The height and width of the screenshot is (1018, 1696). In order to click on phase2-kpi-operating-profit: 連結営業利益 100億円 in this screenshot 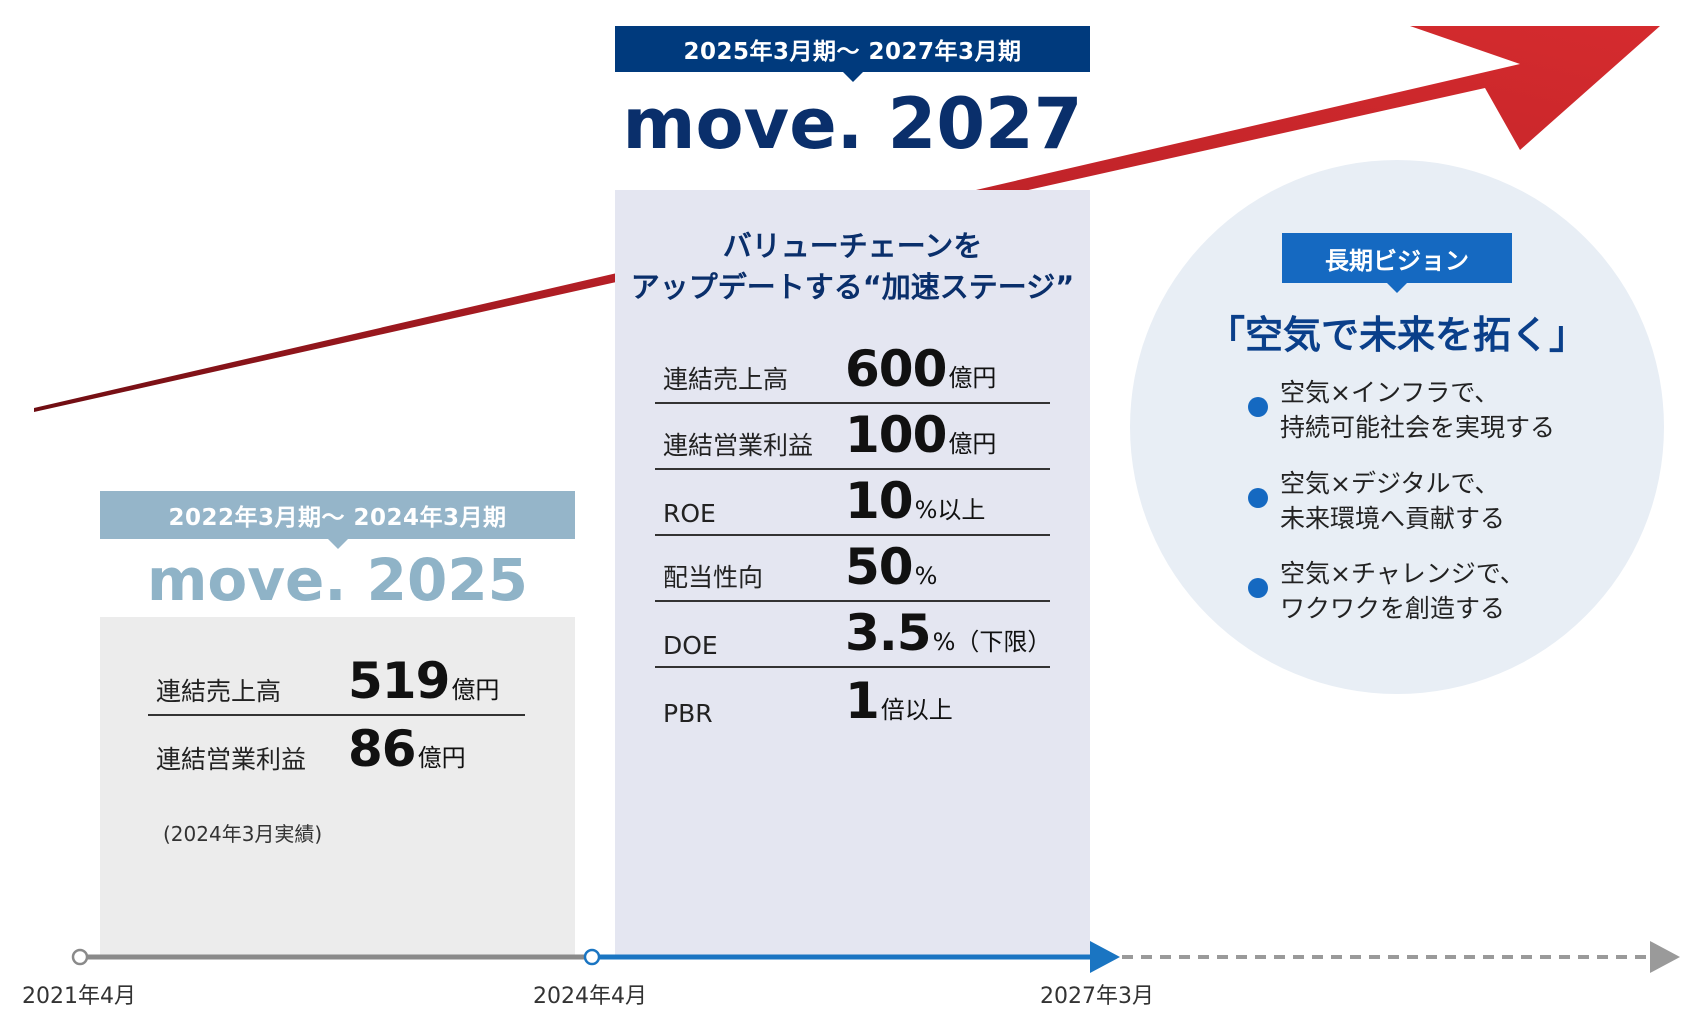, I will do `click(852, 437)`.